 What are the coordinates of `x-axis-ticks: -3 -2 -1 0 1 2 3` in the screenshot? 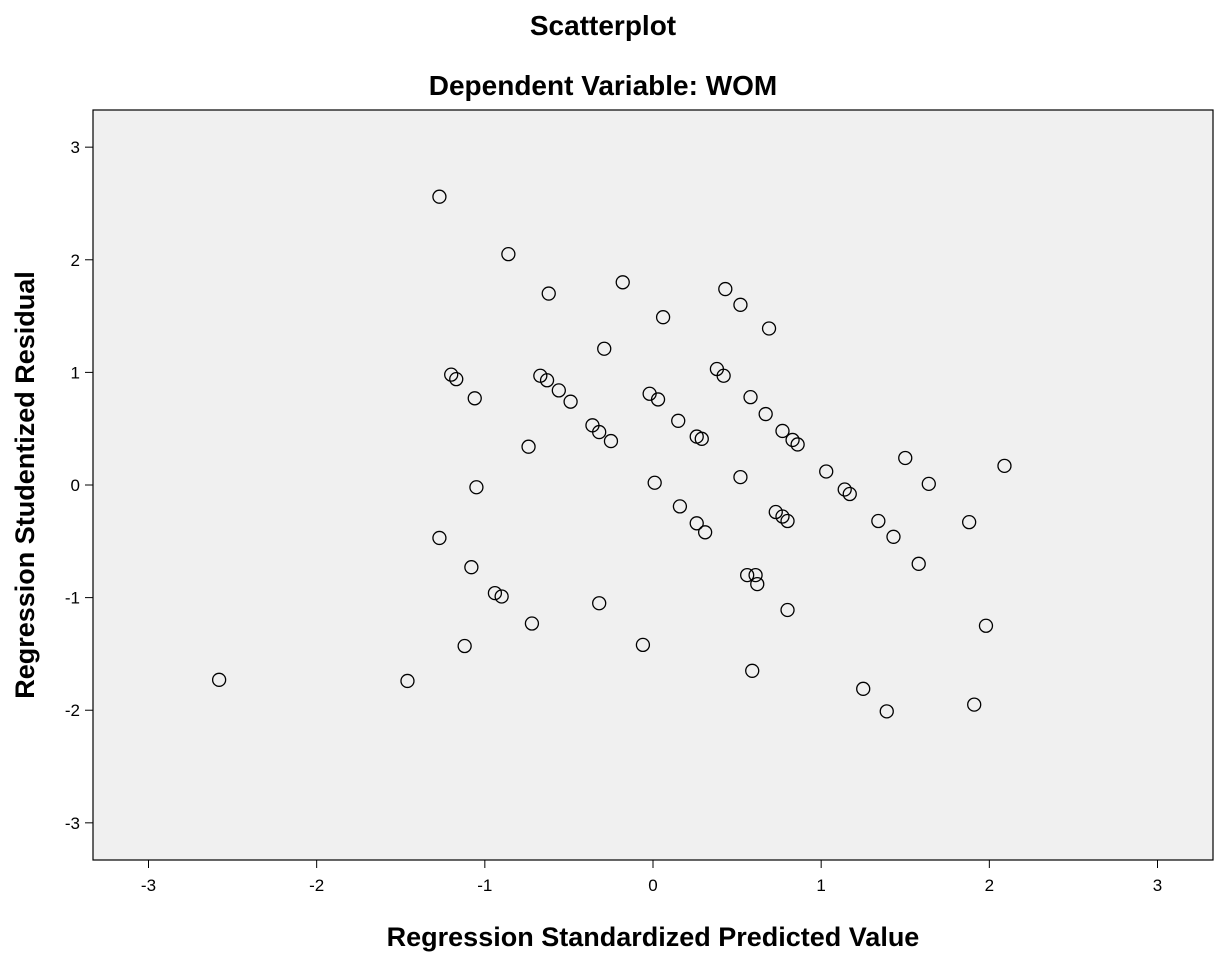 It's located at (651, 877).